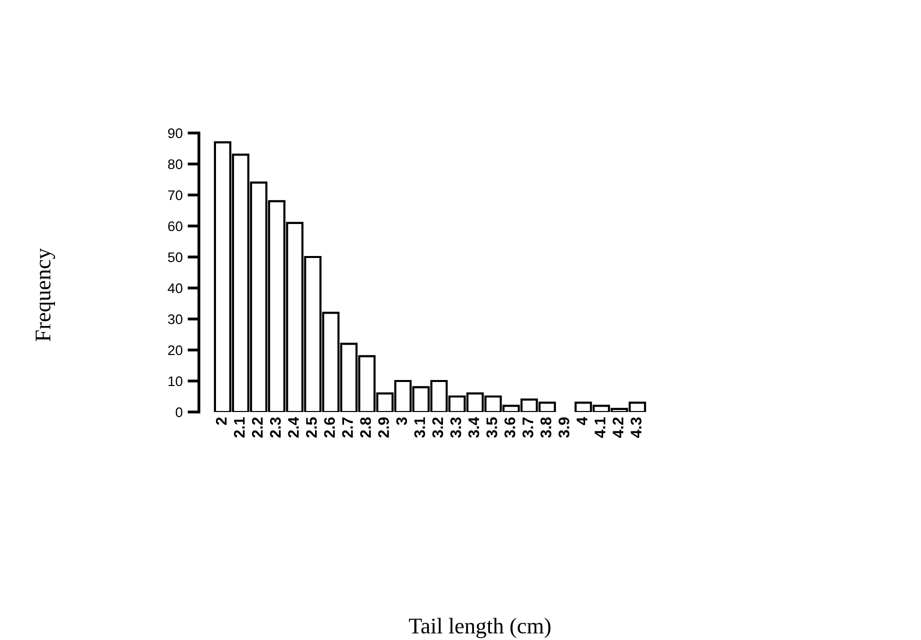 The width and height of the screenshot is (921, 640). I want to click on y-tick-label: 10, so click(175, 381).